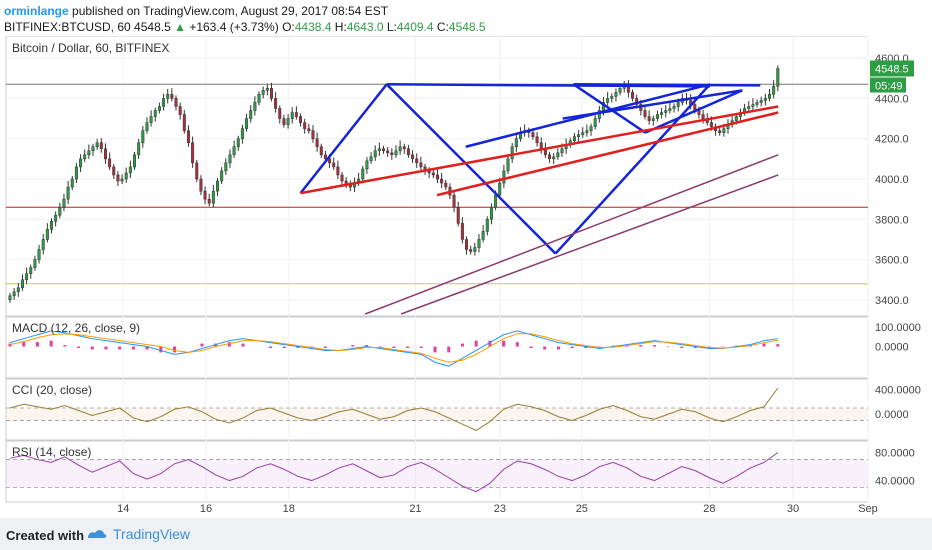 This screenshot has height=550, width=932. What do you see at coordinates (889, 86) in the screenshot?
I see `countdown-label: 05:49` at bounding box center [889, 86].